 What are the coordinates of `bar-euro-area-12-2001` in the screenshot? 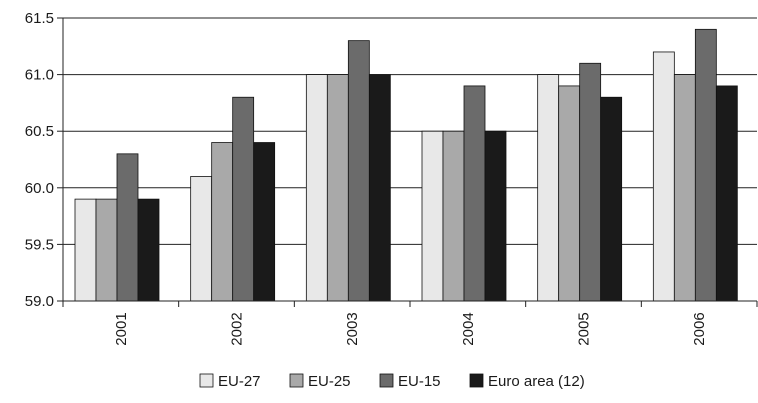 It's located at (148, 250).